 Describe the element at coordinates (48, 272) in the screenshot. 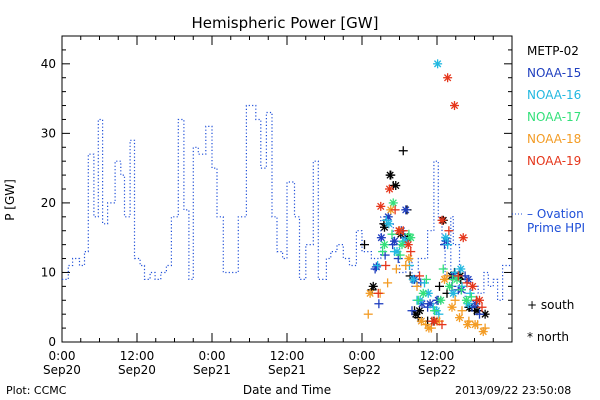

I see `y-tick-label: 10` at that location.